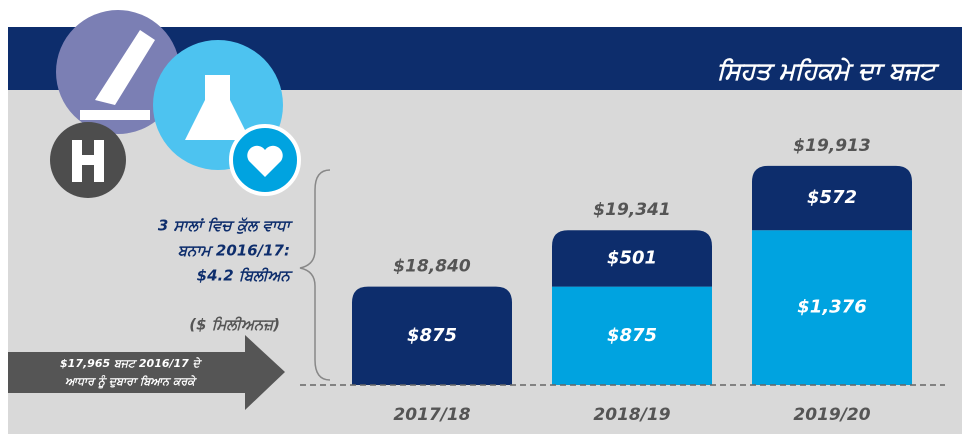 The height and width of the screenshot is (438, 970). I want to click on x-tick-label: 2018/19, so click(631, 415).